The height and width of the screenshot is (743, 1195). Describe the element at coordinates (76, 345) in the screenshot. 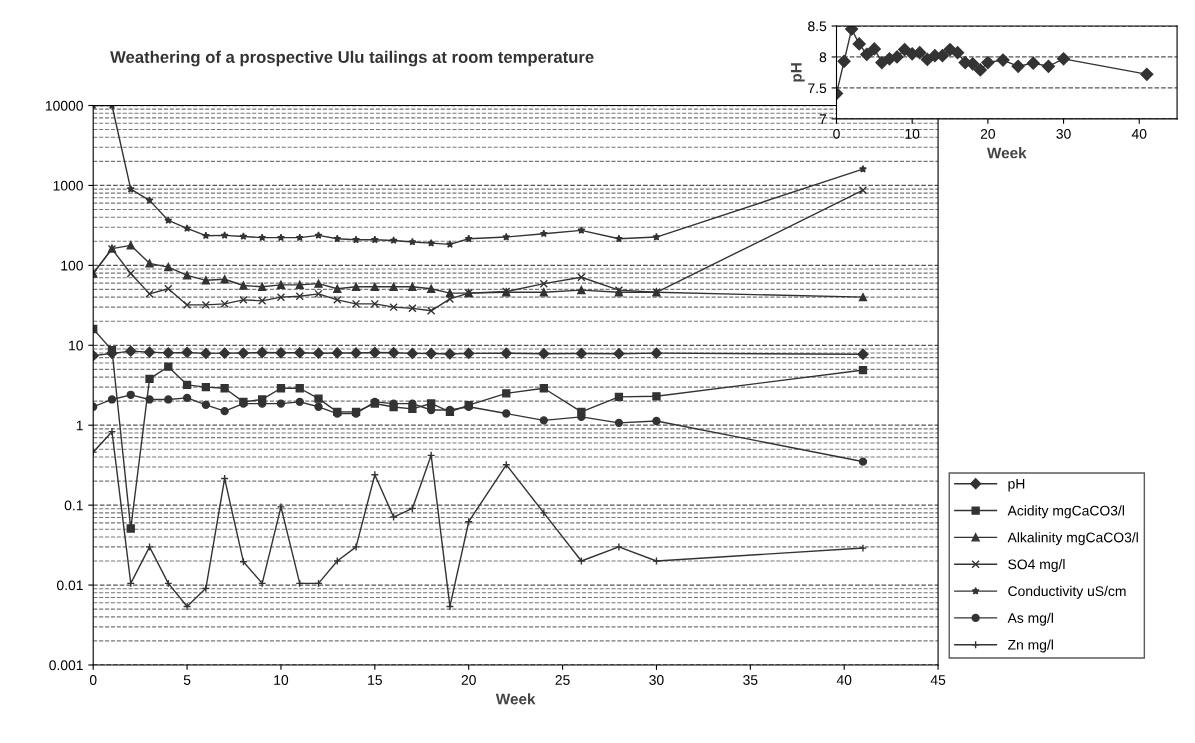

I see `y-tick-label: 10` at that location.